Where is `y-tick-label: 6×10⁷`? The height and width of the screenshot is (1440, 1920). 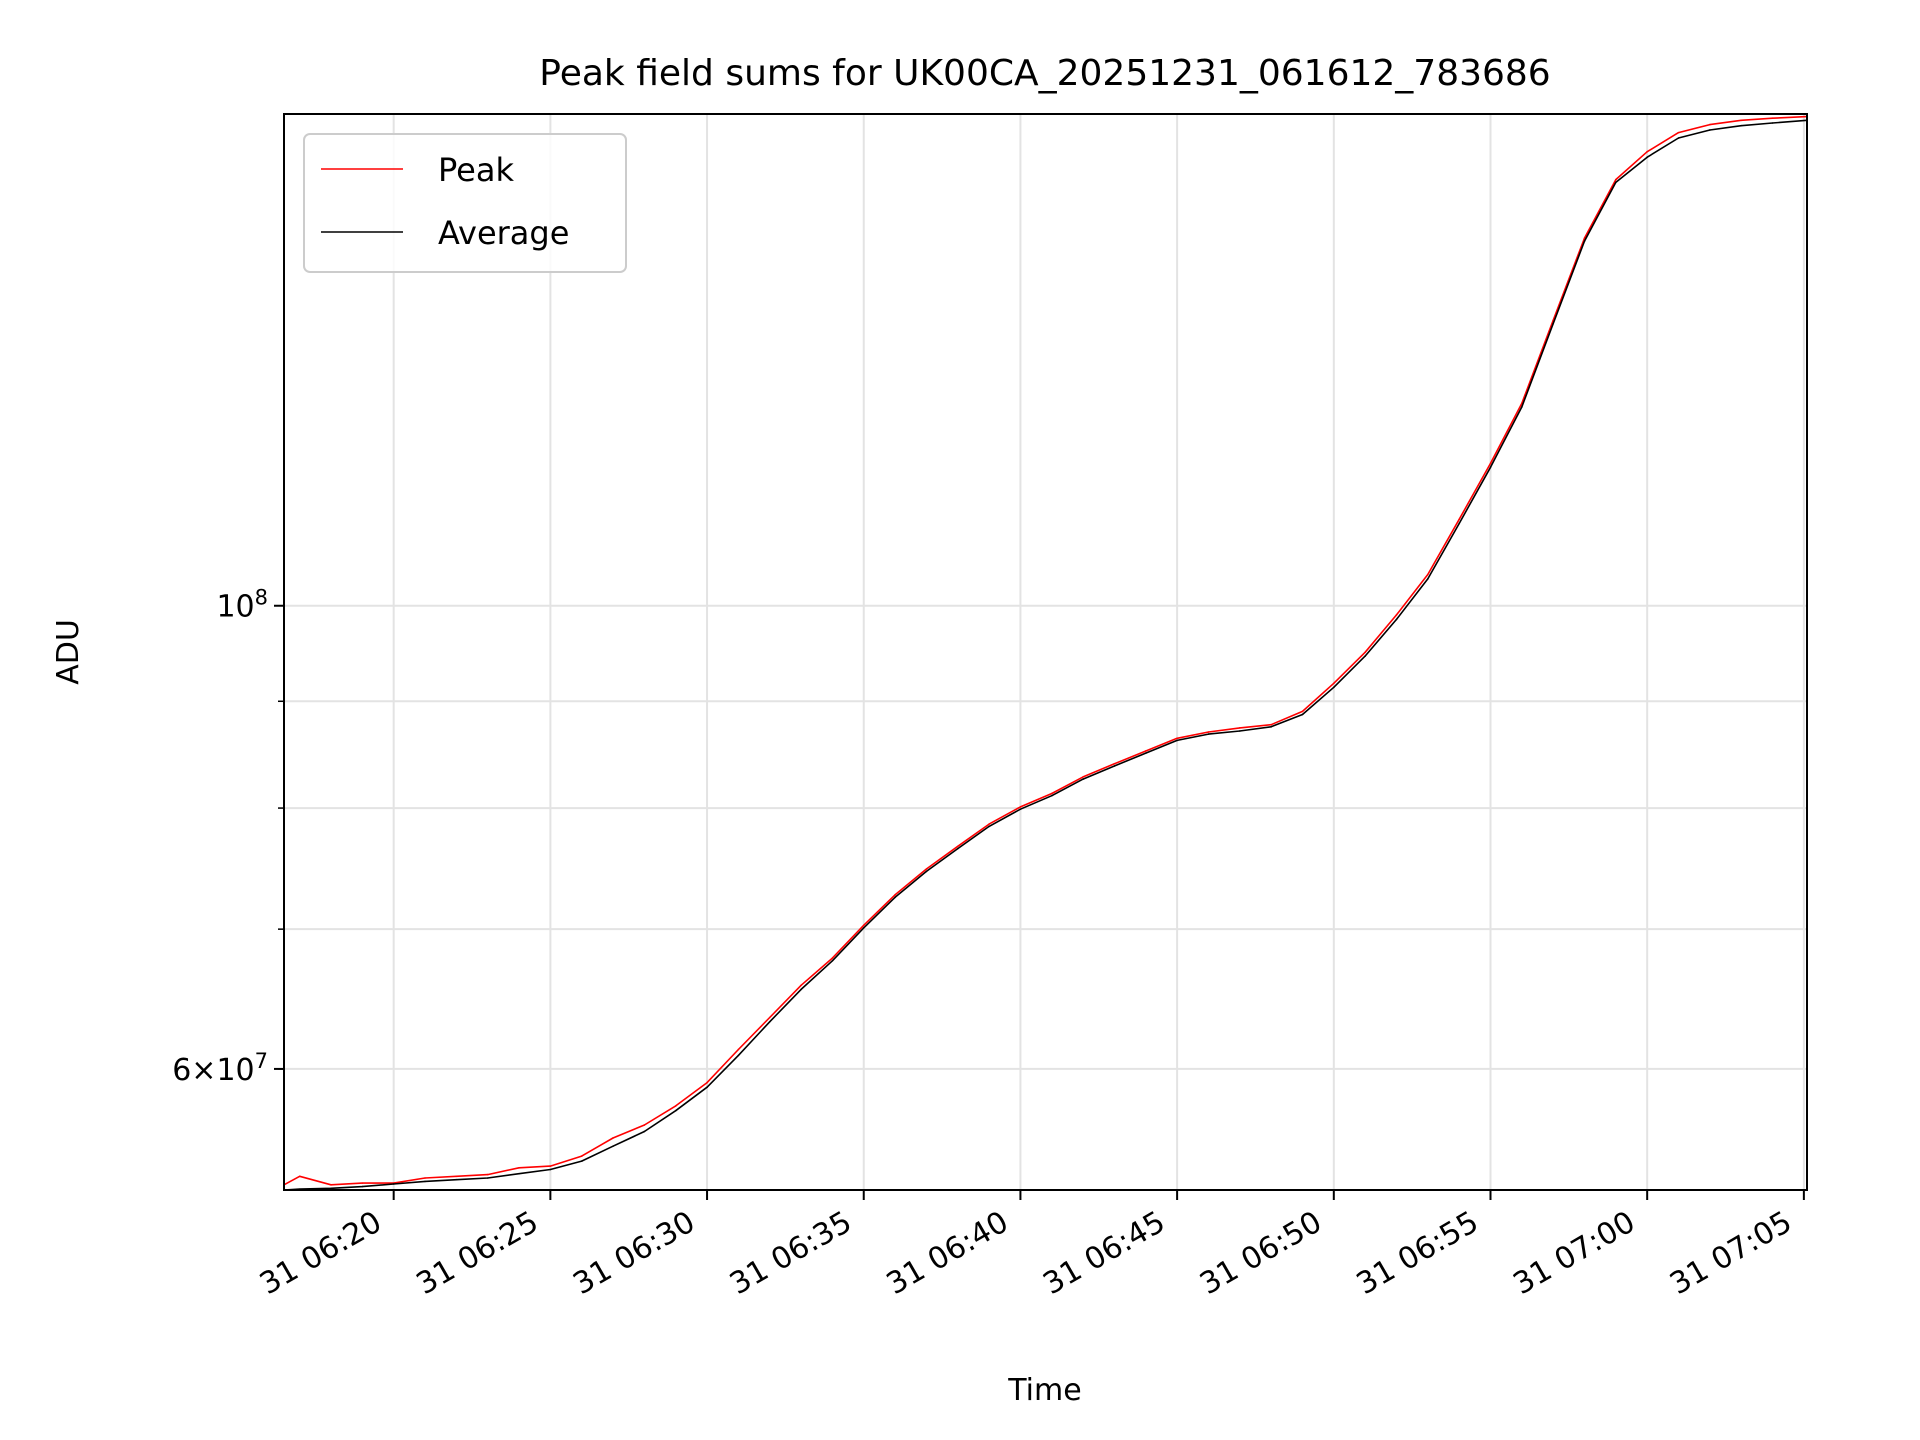
y-tick-label: 6×10⁷ is located at coordinates (220, 1068).